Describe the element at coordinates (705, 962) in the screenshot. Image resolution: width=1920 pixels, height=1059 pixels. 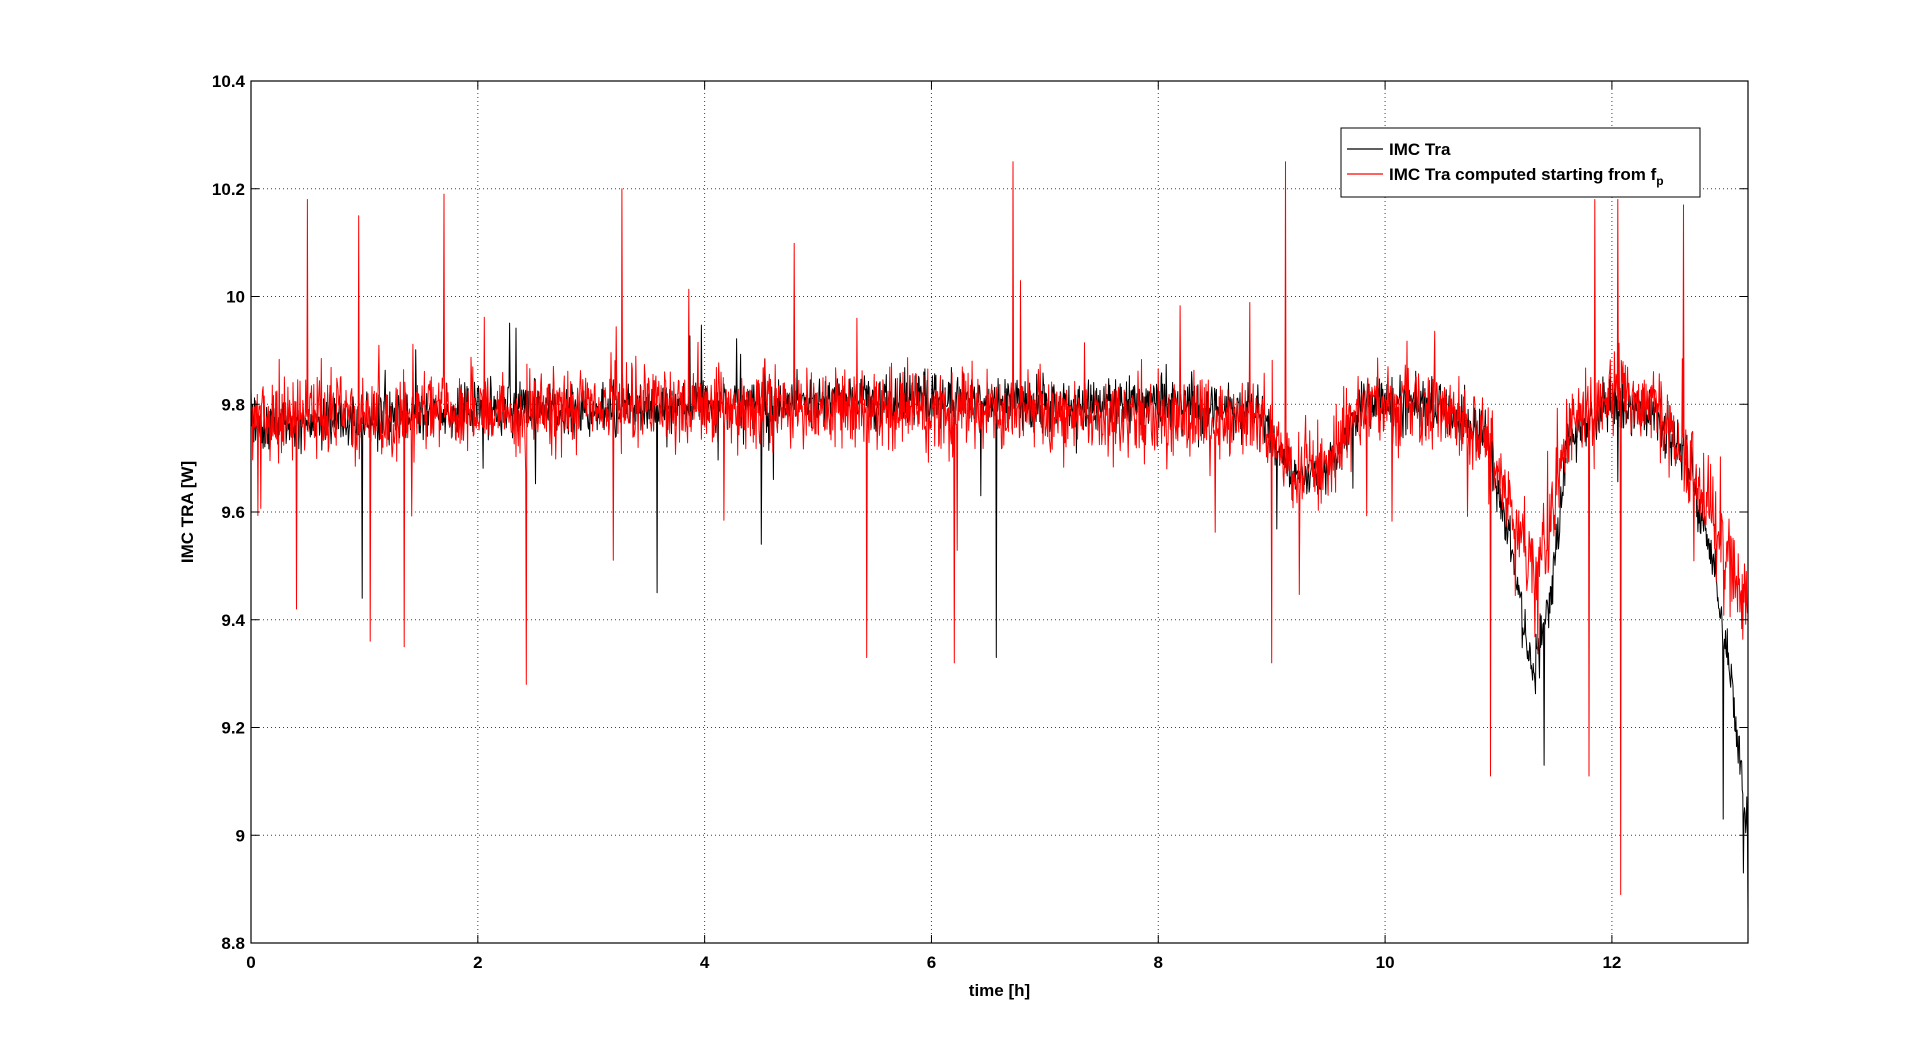
I see `x-tick-label: 4` at that location.